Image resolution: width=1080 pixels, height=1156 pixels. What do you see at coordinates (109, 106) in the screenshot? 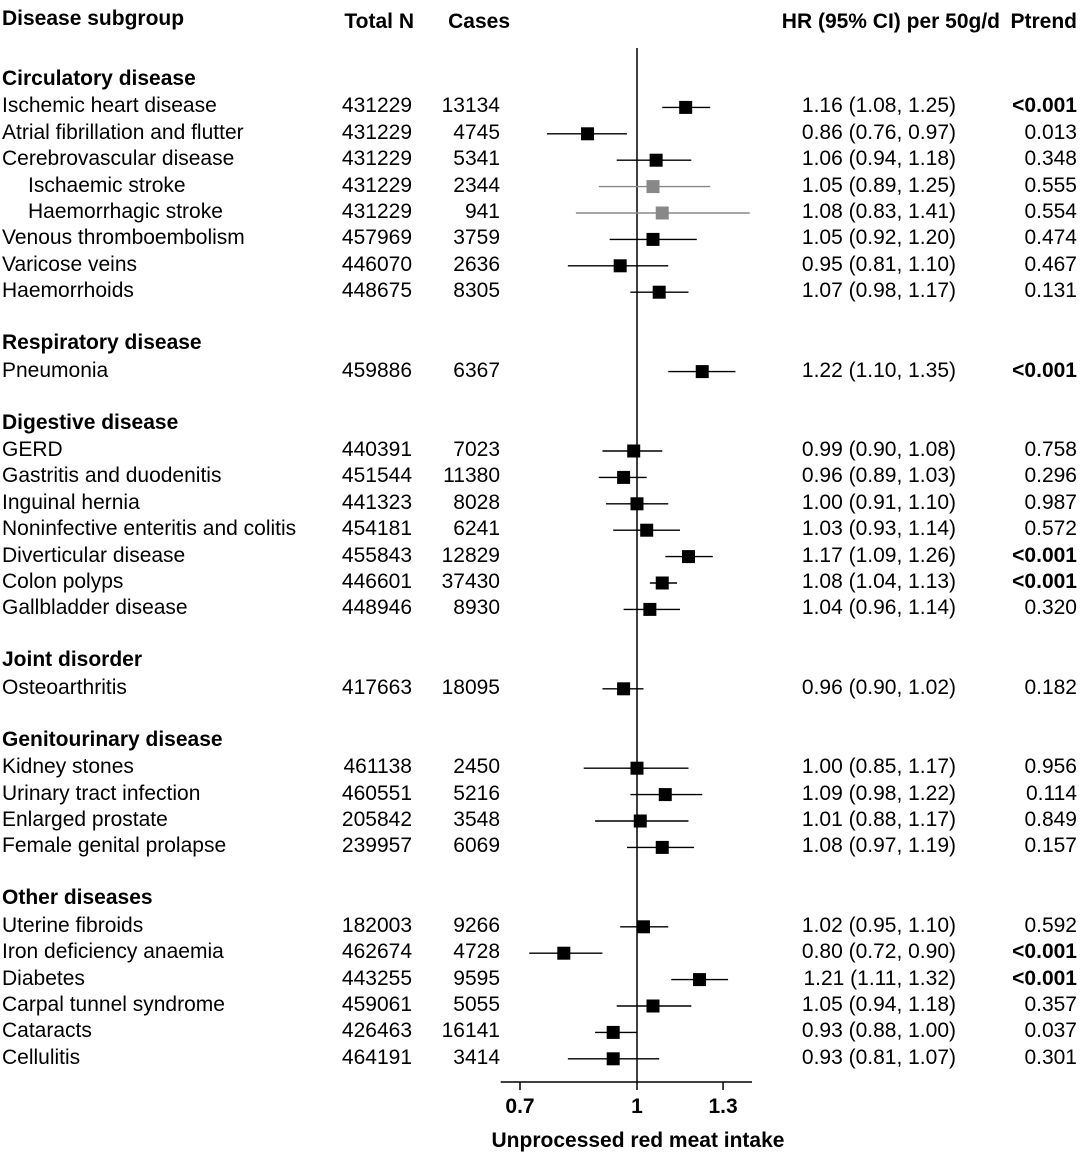
I see `row-label: Ischemic heart disease` at bounding box center [109, 106].